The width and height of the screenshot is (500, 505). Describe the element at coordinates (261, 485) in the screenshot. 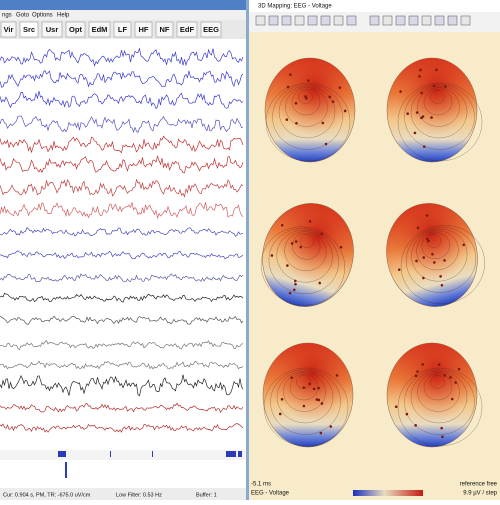

I see `time-label: -5.1 ms` at that location.